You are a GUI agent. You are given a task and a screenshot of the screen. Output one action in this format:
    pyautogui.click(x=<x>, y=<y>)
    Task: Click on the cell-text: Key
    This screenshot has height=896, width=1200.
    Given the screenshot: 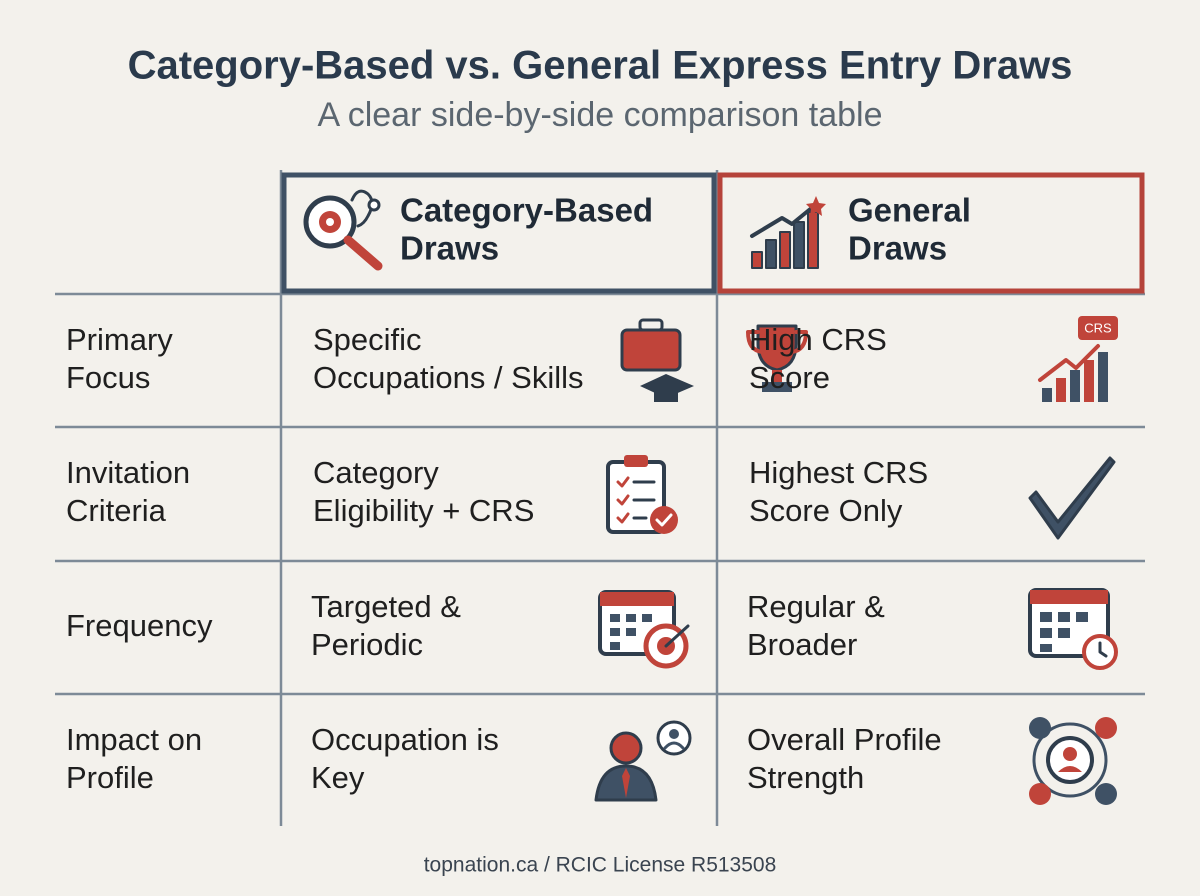 What is the action you would take?
    pyautogui.click(x=338, y=777)
    